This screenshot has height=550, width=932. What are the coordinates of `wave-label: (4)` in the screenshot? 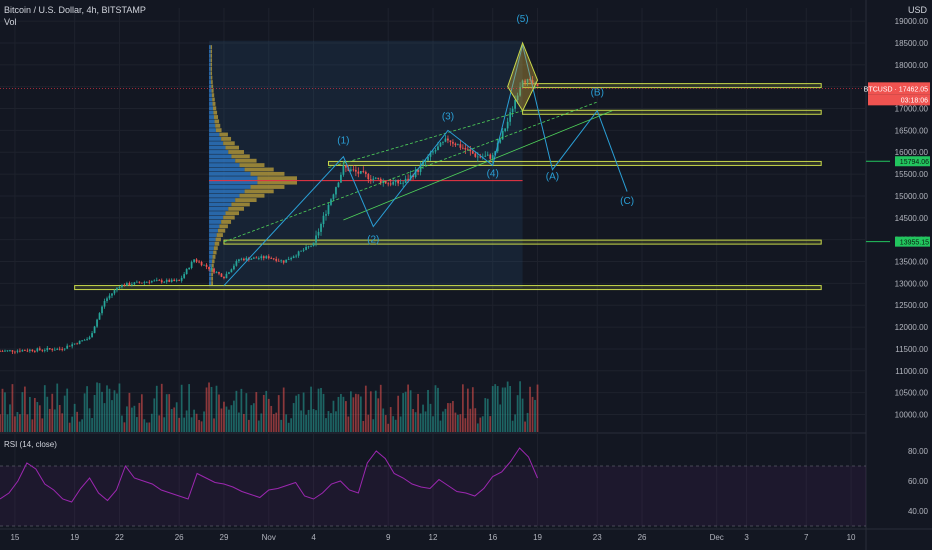 It's located at (493, 173).